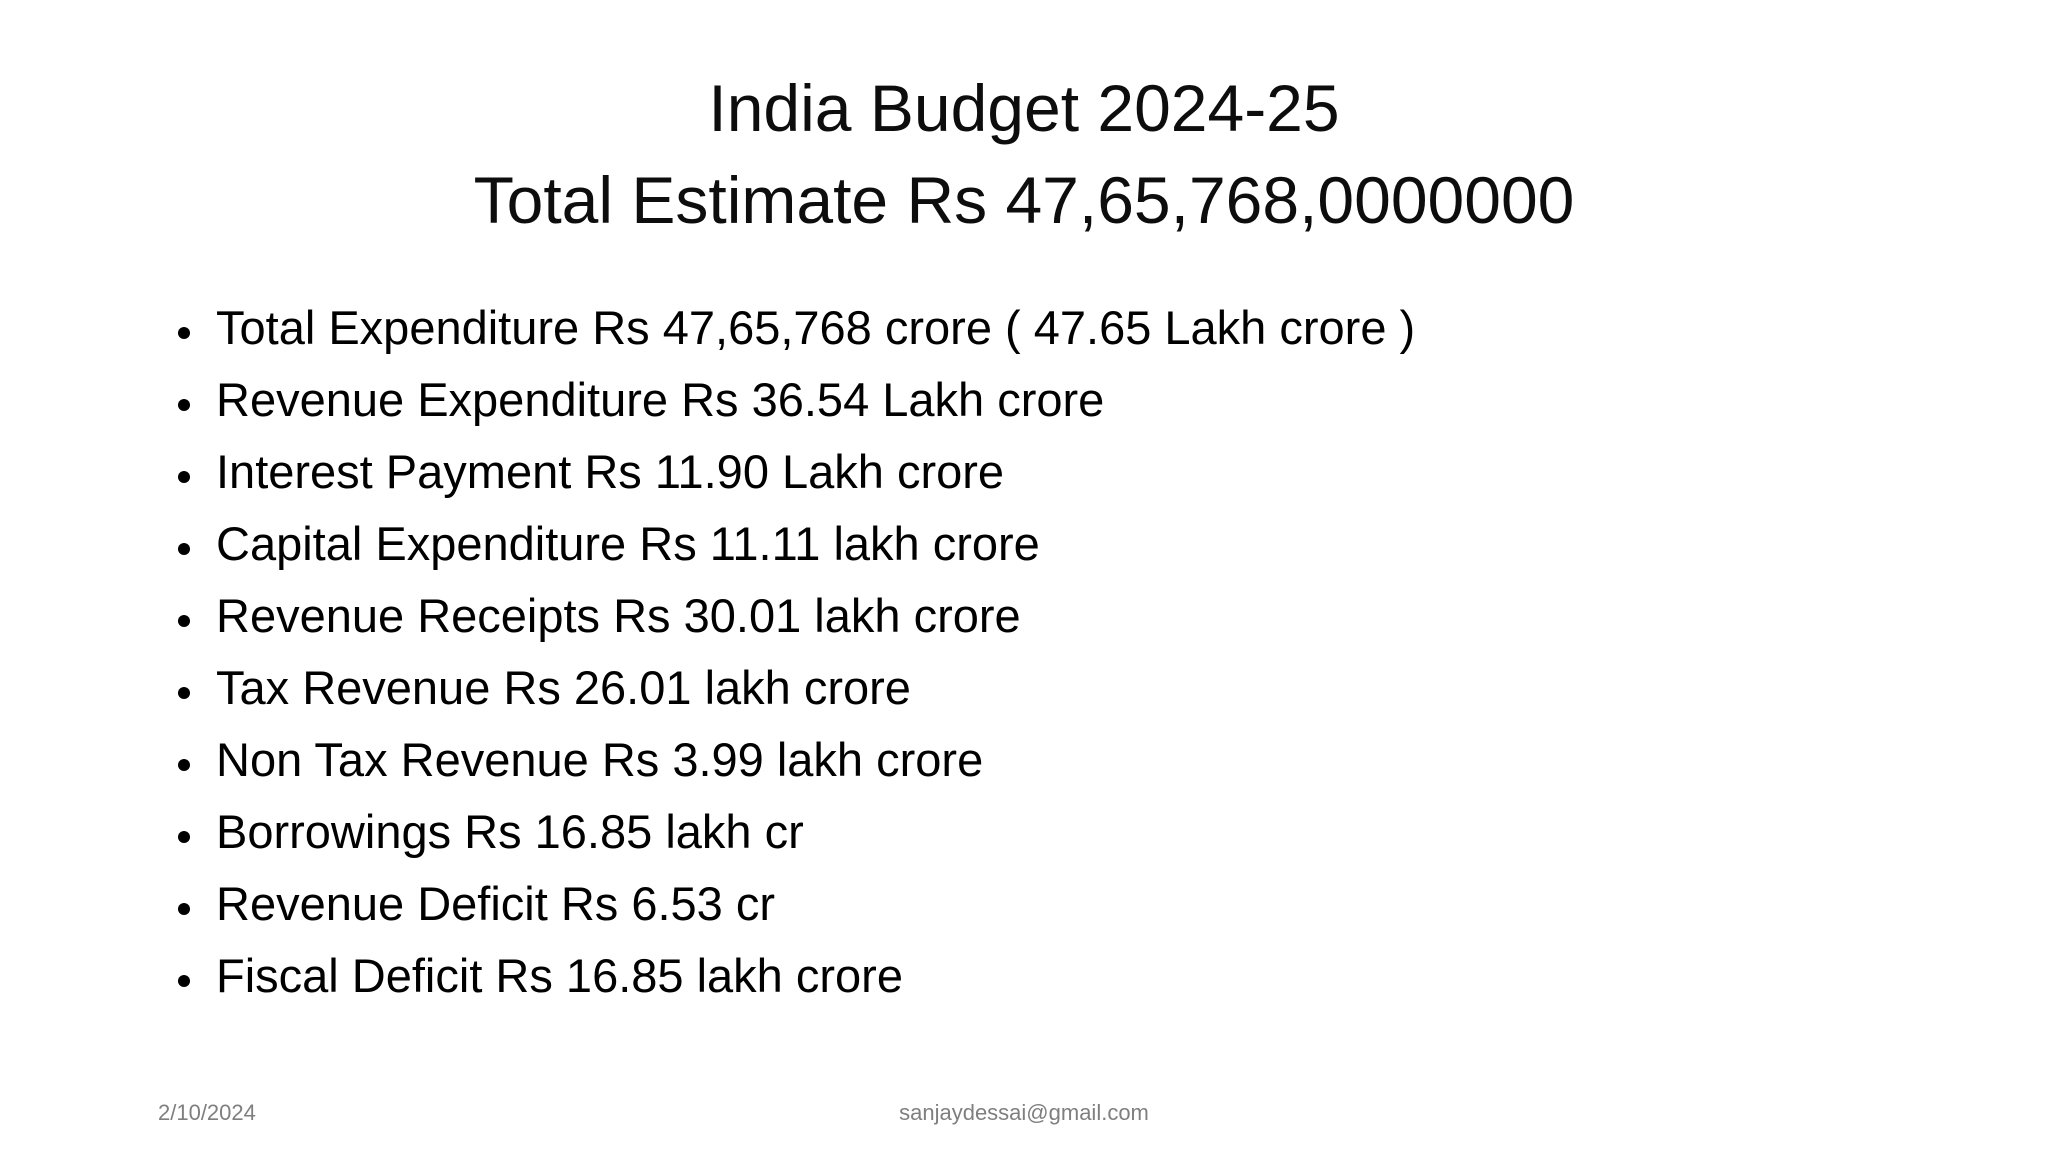  I want to click on bullet-item-borrowings: Borrowings Rs 16.85 lakh cr, so click(1068, 832).